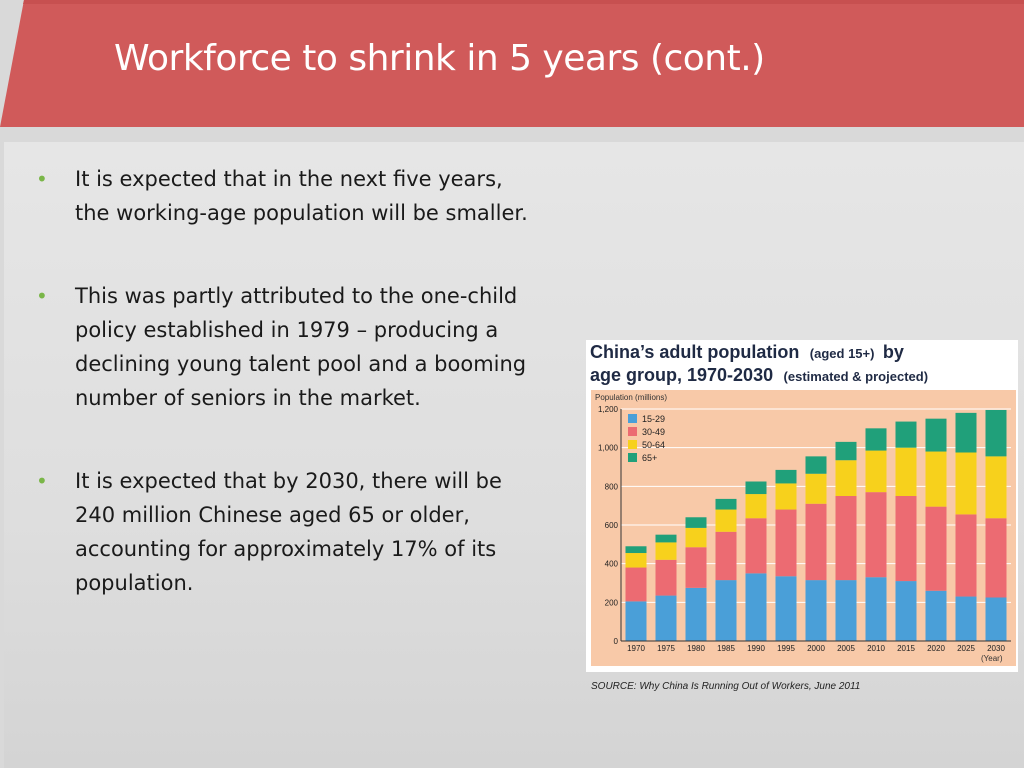  What do you see at coordinates (846, 648) in the screenshot?
I see `x-tick-label: 2005` at bounding box center [846, 648].